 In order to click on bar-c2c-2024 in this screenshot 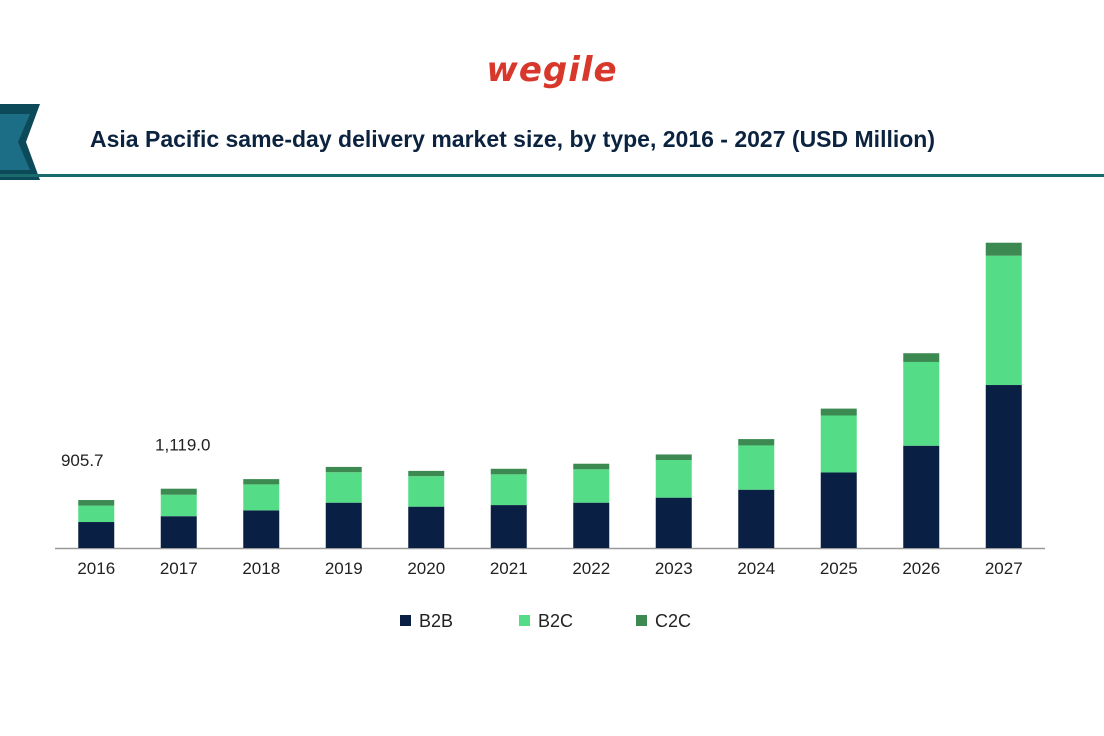, I will do `click(756, 442)`.